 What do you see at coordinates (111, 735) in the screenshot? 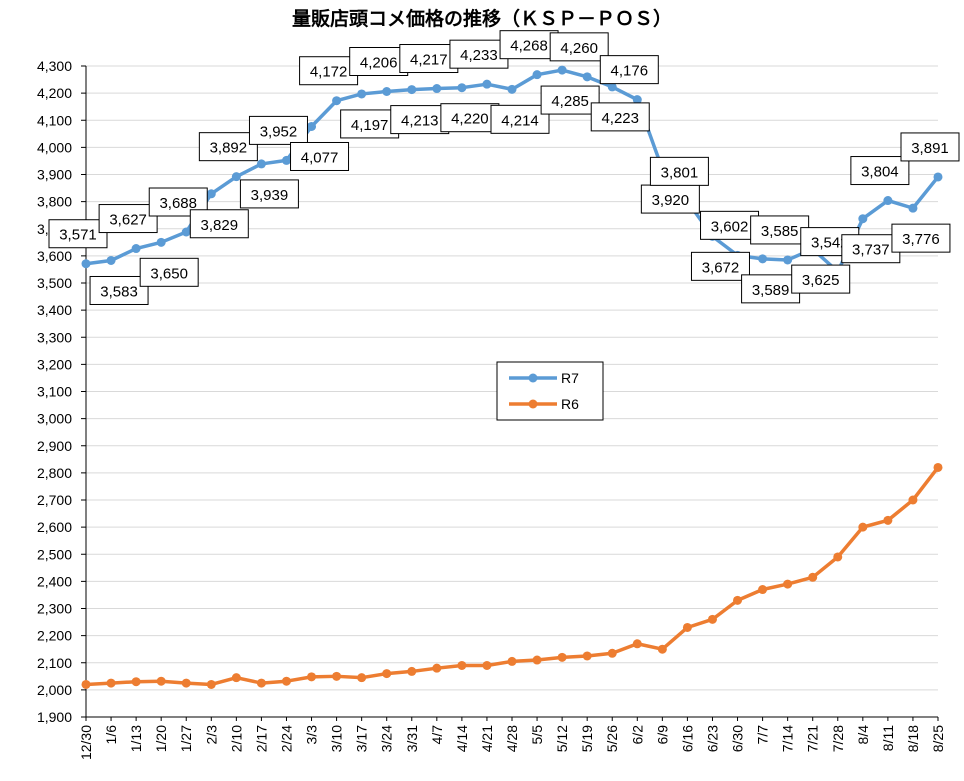
I see `x-tick-label: 1/6` at bounding box center [111, 735].